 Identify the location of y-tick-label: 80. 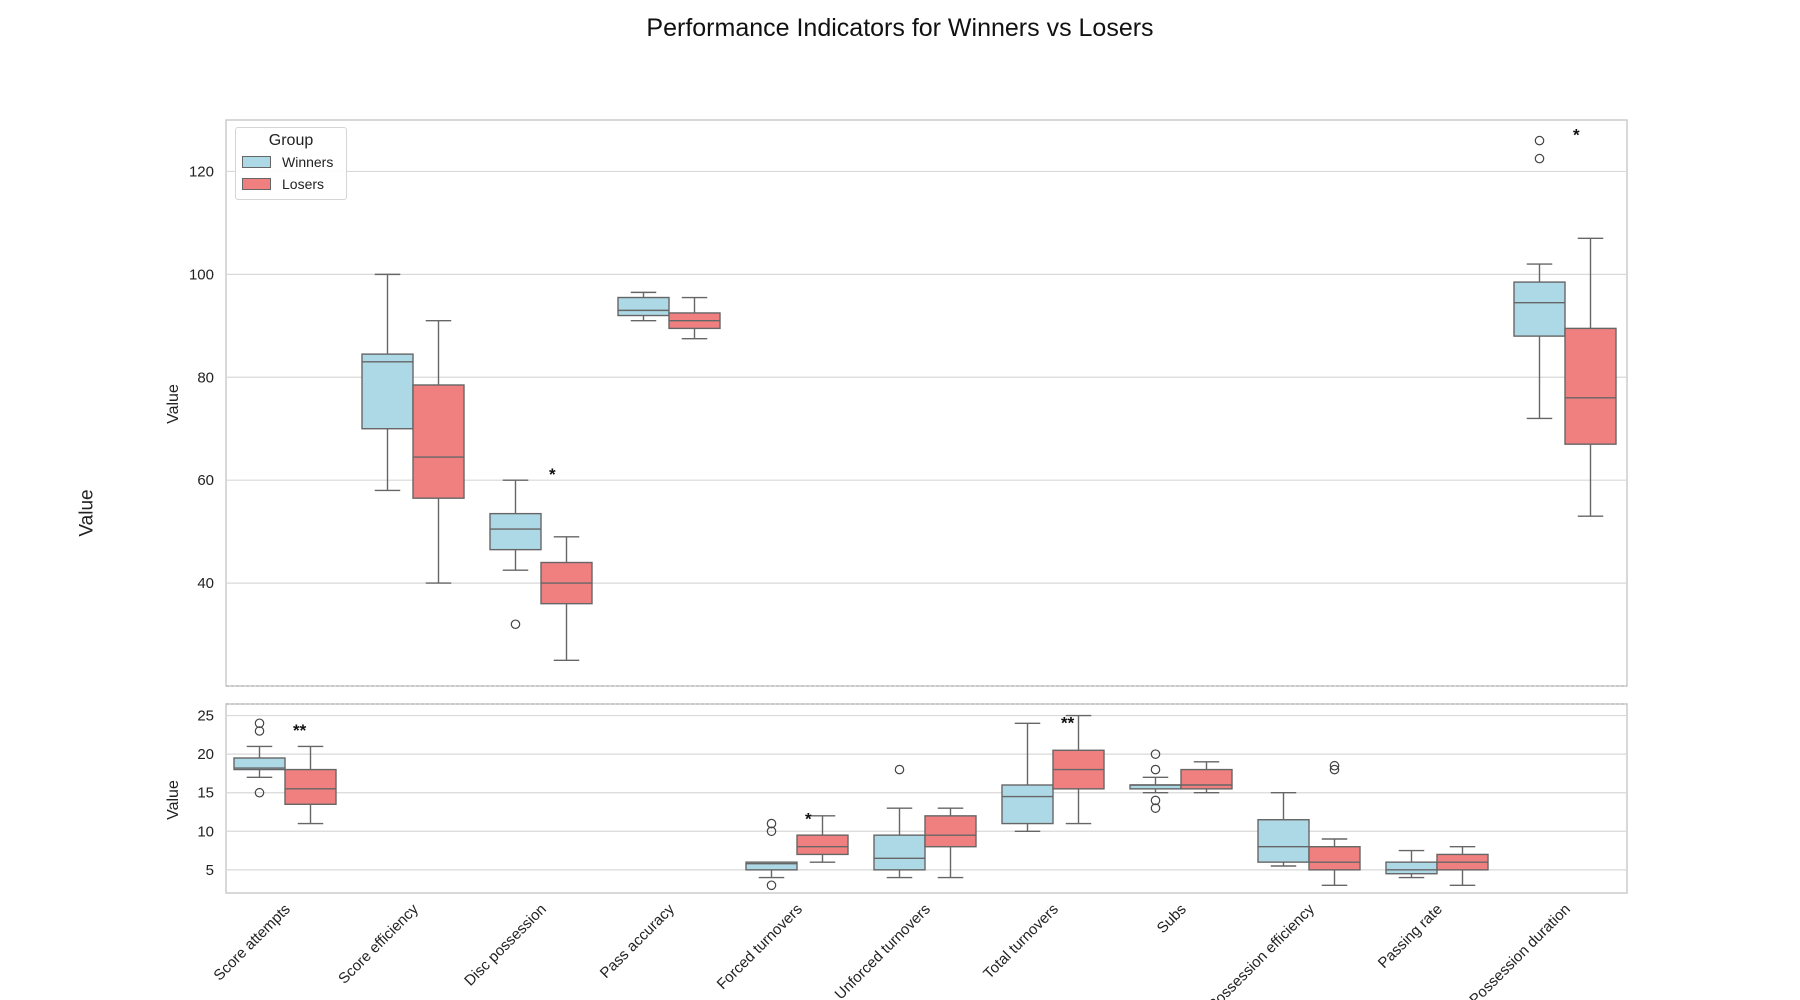
(205, 377).